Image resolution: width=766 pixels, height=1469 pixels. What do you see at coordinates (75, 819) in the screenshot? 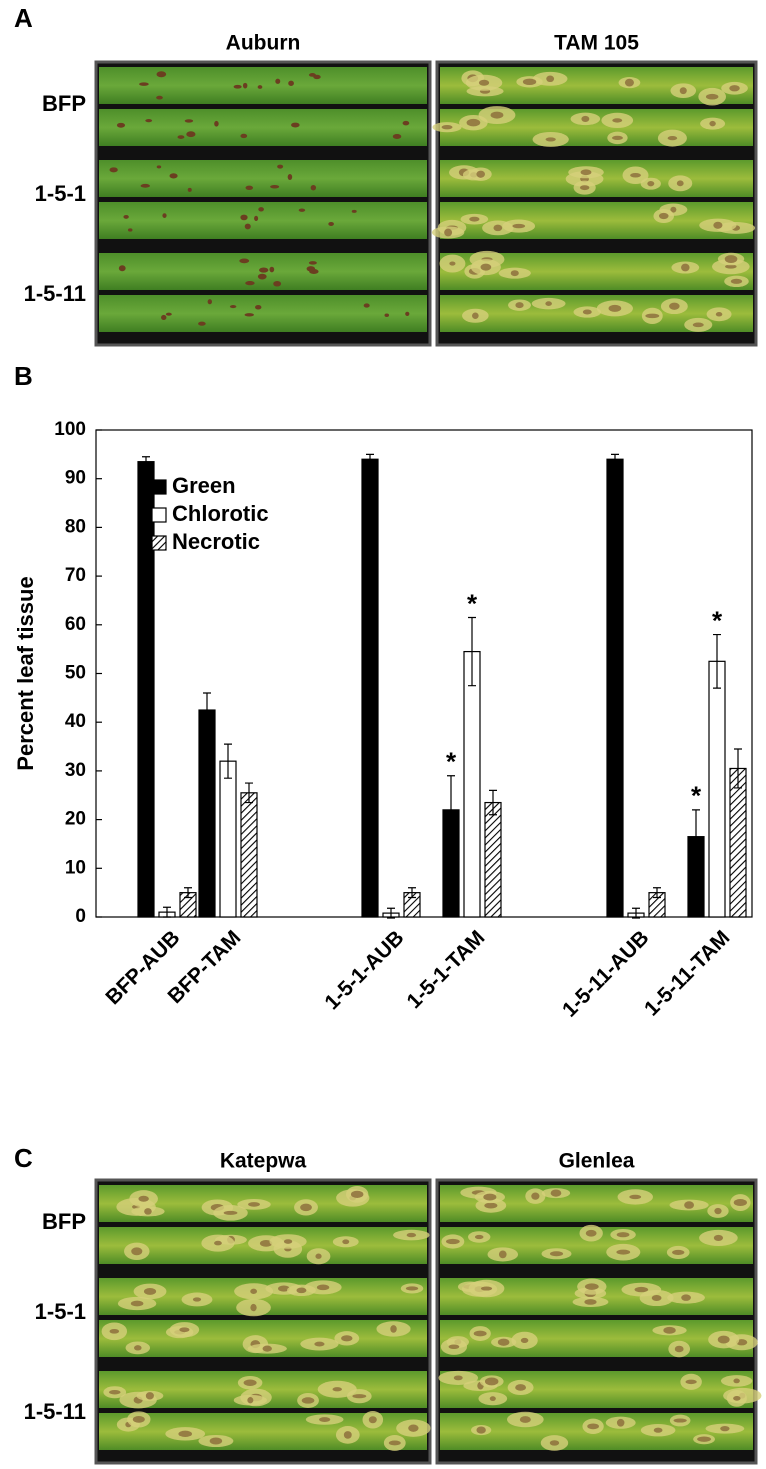
I see `y-tick-label: 20` at bounding box center [75, 819].